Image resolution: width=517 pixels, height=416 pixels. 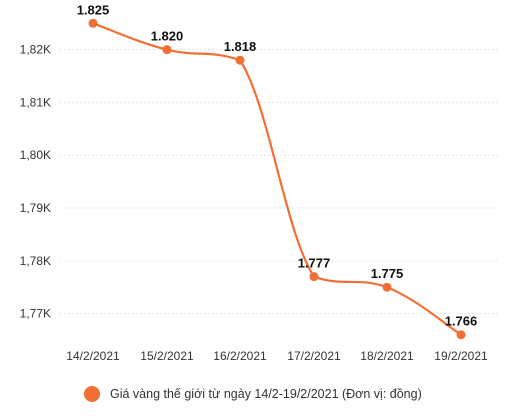 What do you see at coordinates (167, 356) in the screenshot?
I see `x-tick-label: 15/2/2021` at bounding box center [167, 356].